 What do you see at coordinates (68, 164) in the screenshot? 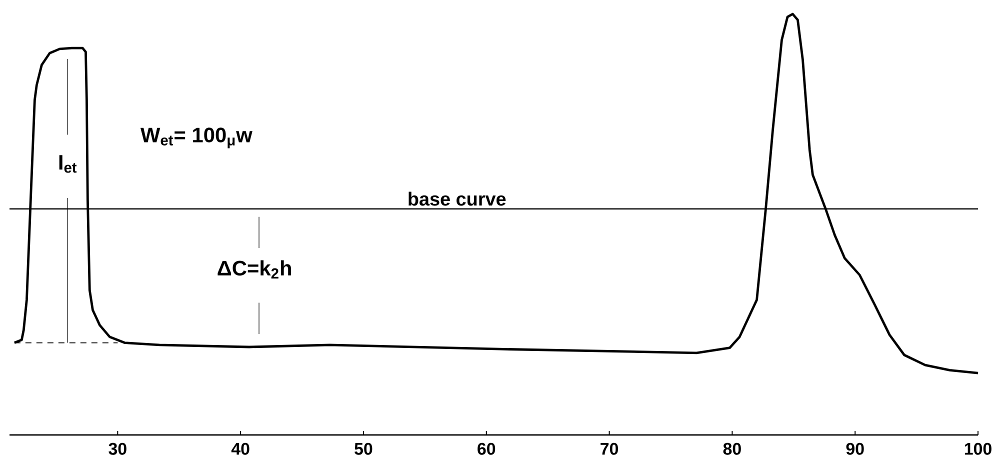
I see `annotation: I$_{et}$` at bounding box center [68, 164].